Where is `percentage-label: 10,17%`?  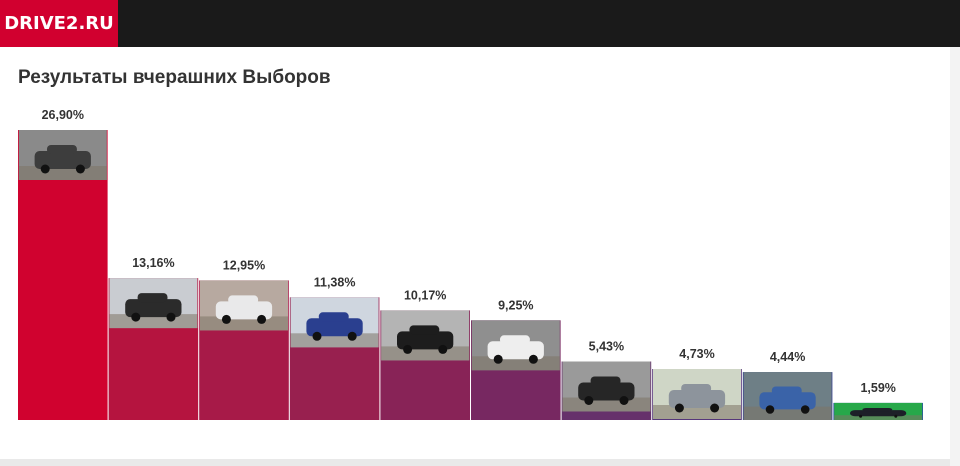
percentage-label: 10,17% is located at coordinates (425, 295).